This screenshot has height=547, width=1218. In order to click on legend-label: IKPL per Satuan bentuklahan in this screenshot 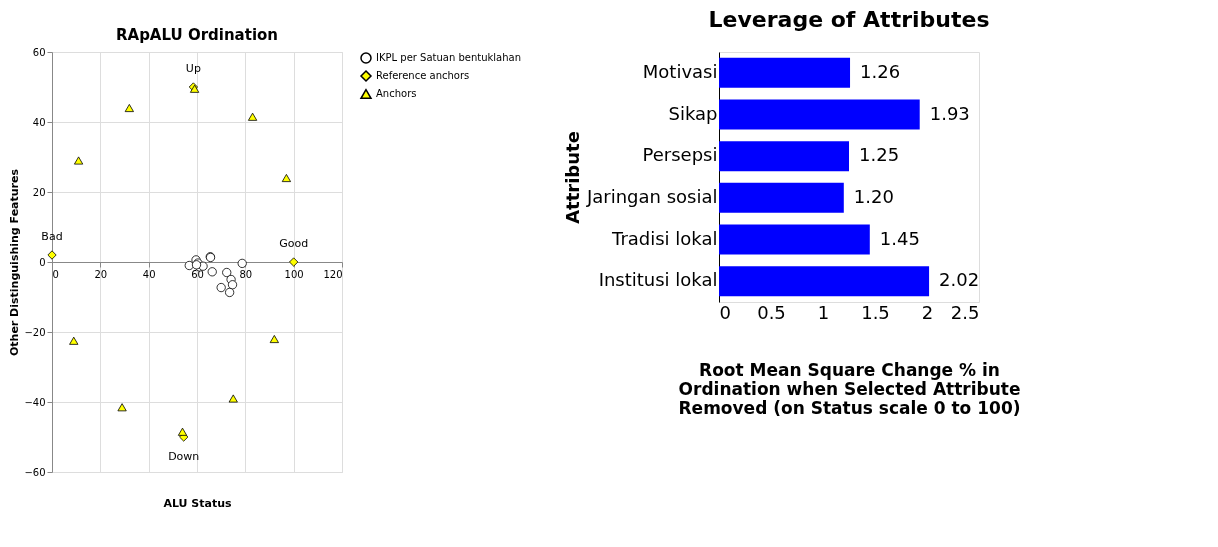, I will do `click(449, 57)`.